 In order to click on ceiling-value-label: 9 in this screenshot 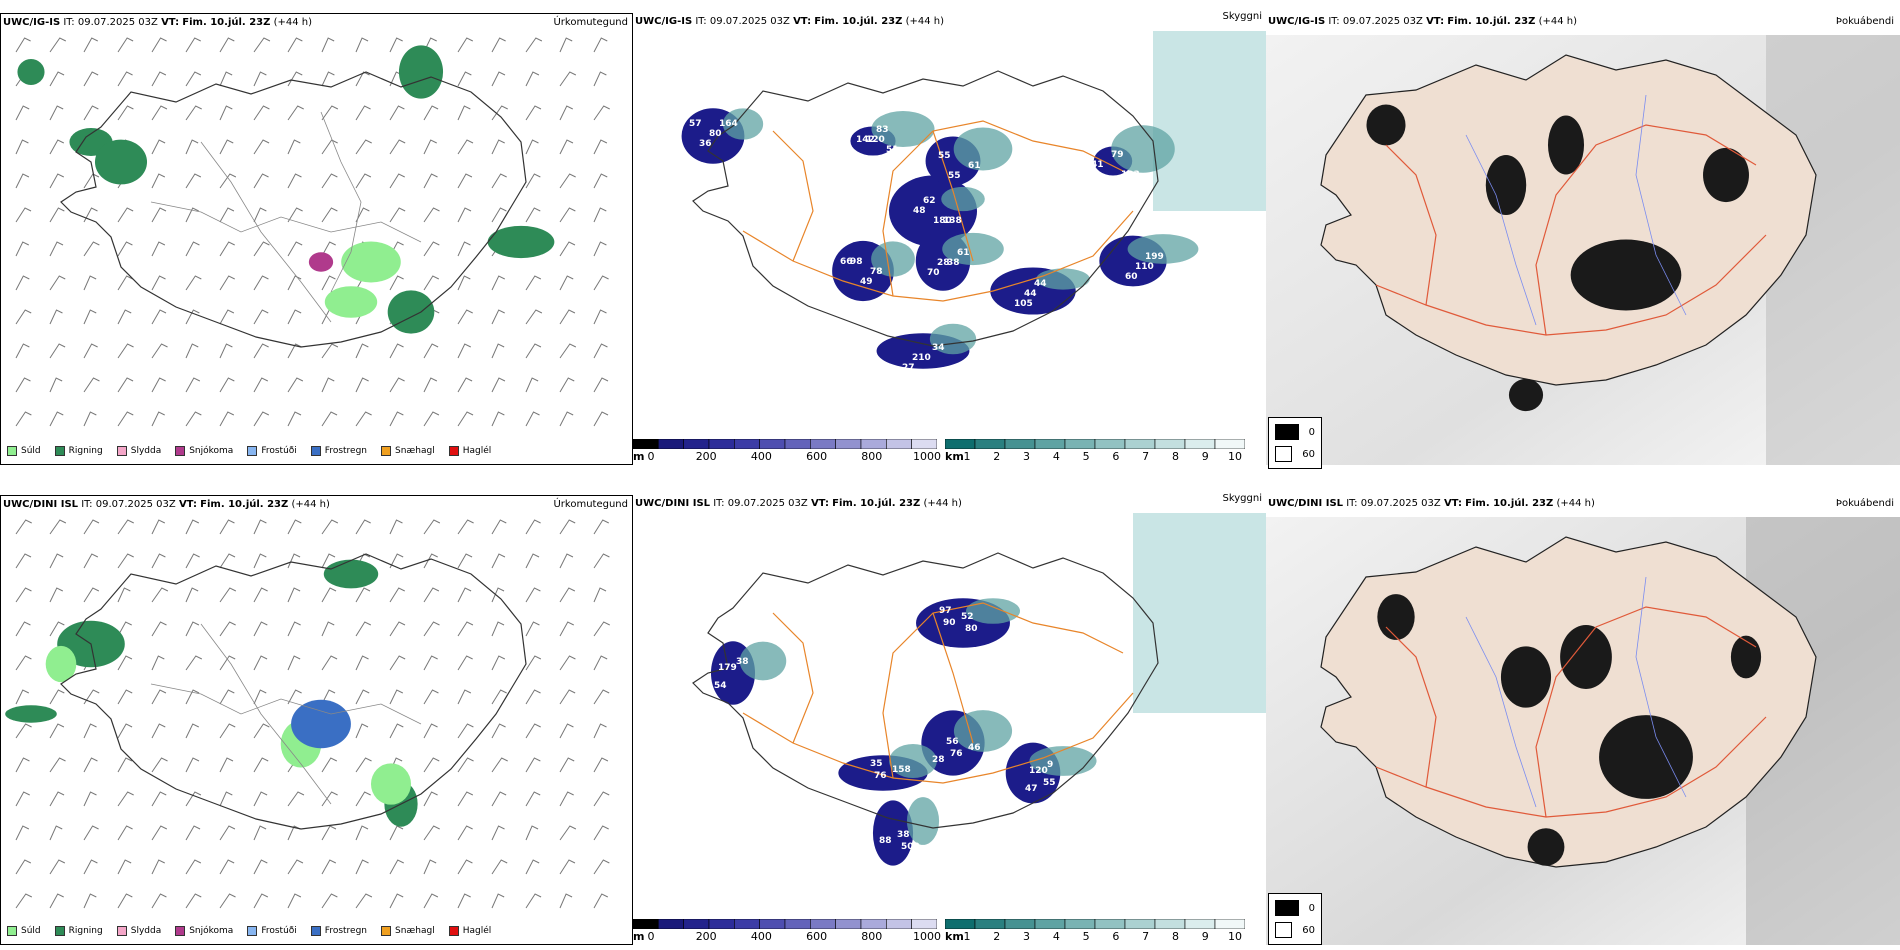, I will do `click(1050, 765)`.